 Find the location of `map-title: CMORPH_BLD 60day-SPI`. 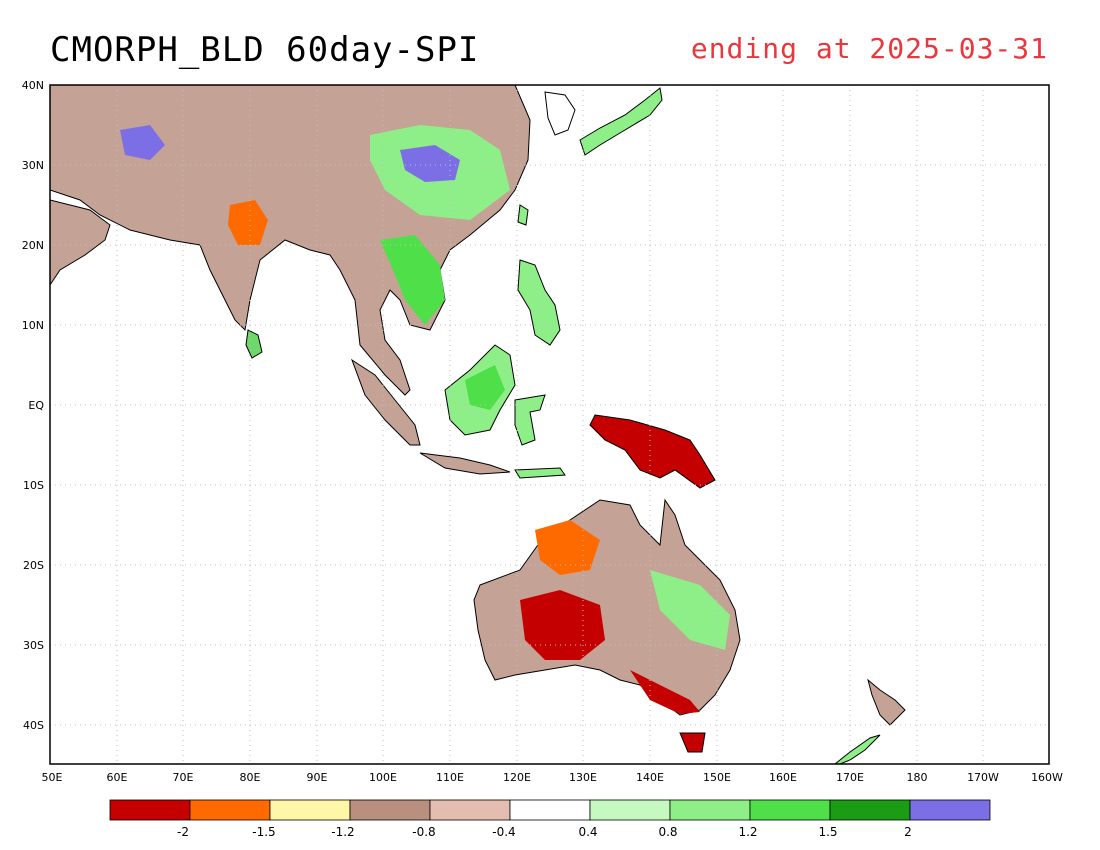

map-title: CMORPH_BLD 60day-SPI is located at coordinates (265, 50).